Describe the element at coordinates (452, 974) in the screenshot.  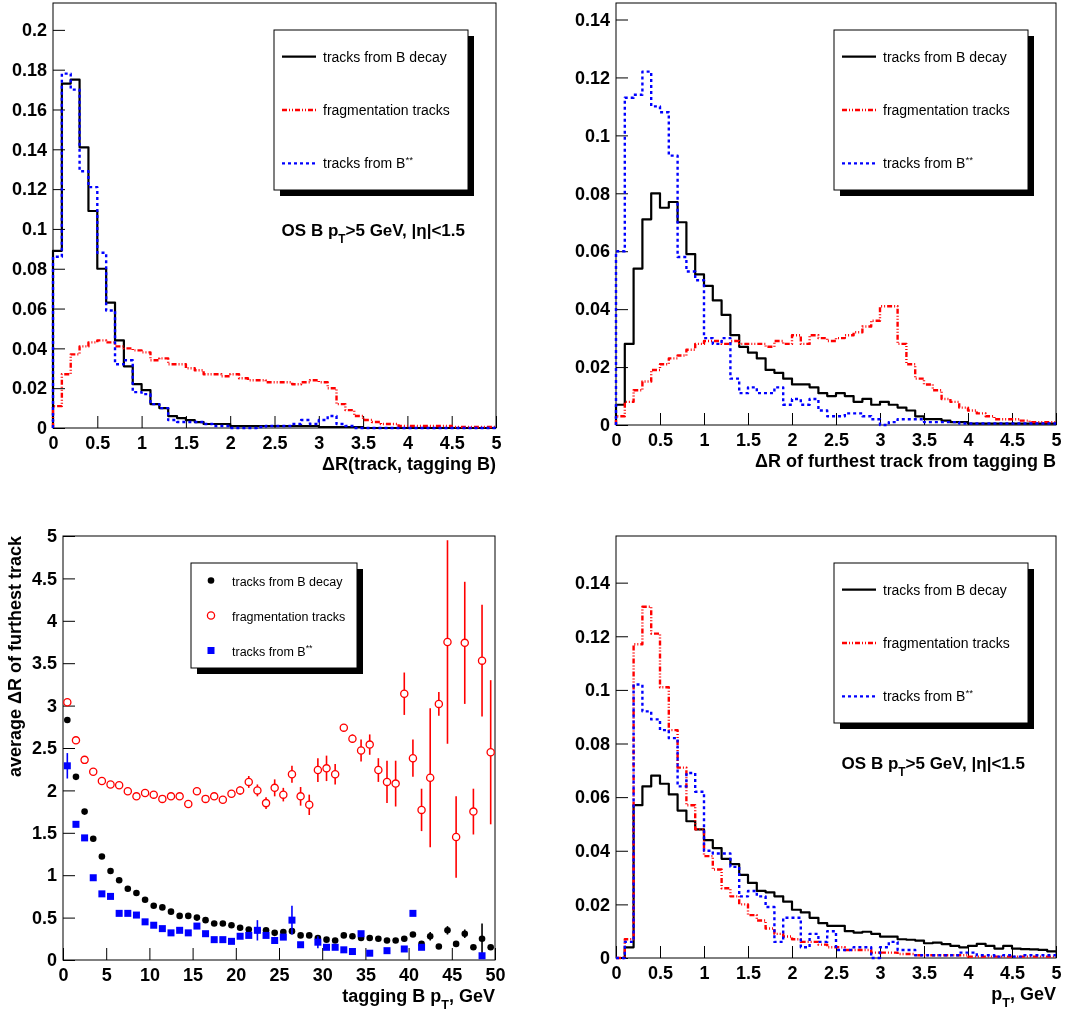
I see `x-tick-label: 45` at that location.